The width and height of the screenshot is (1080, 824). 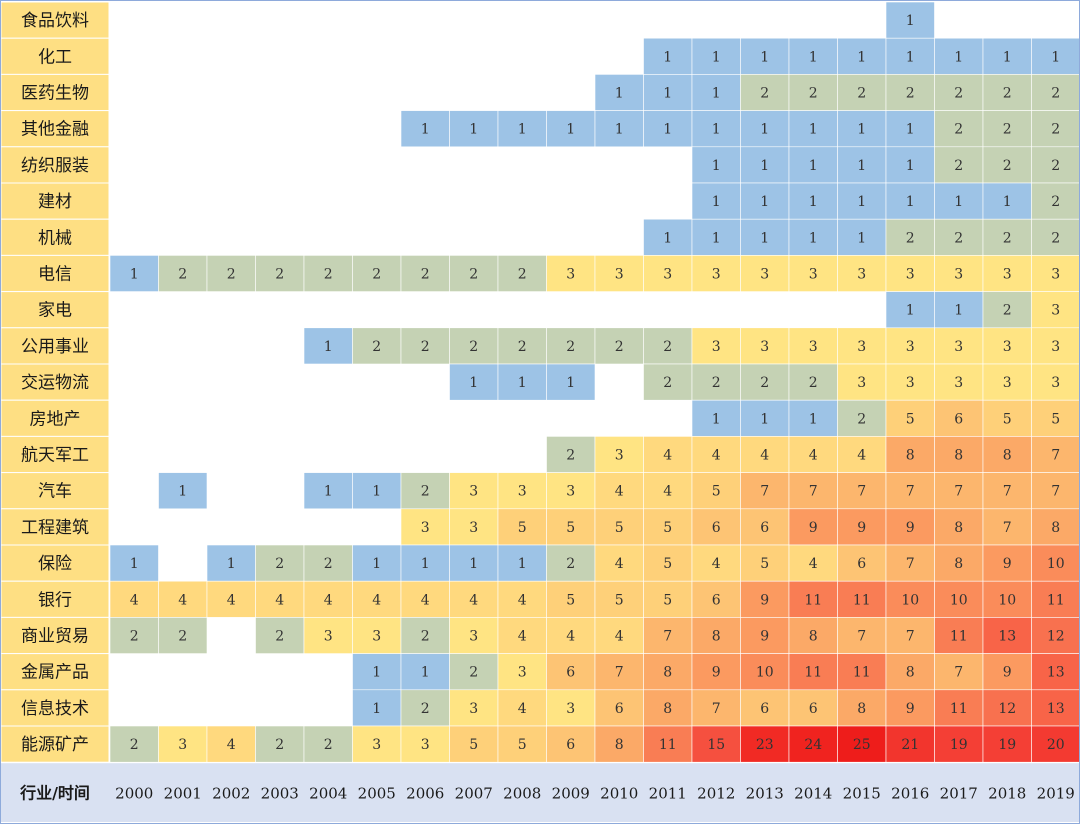 What do you see at coordinates (377, 794) in the screenshot?
I see `year-label: 2005` at bounding box center [377, 794].